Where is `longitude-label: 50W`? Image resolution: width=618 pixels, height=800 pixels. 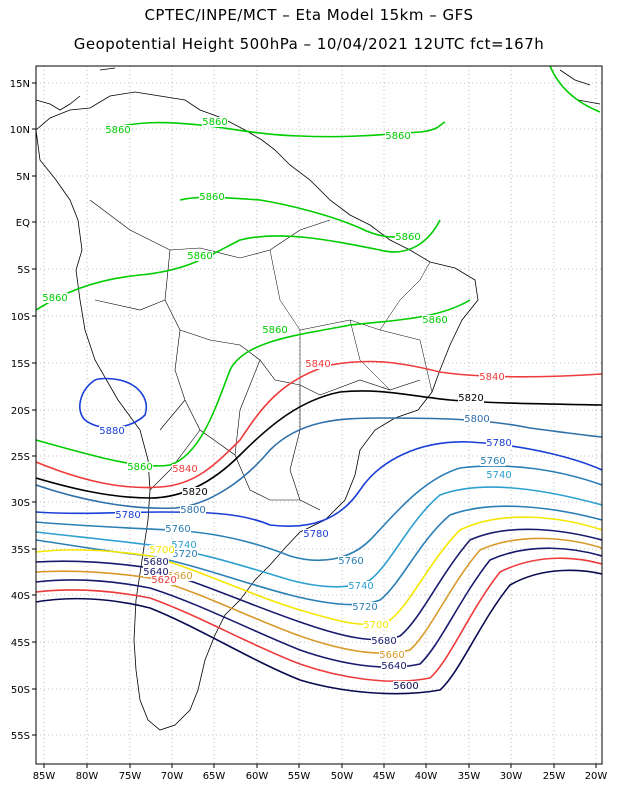 longitude-label: 50W is located at coordinates (342, 776).